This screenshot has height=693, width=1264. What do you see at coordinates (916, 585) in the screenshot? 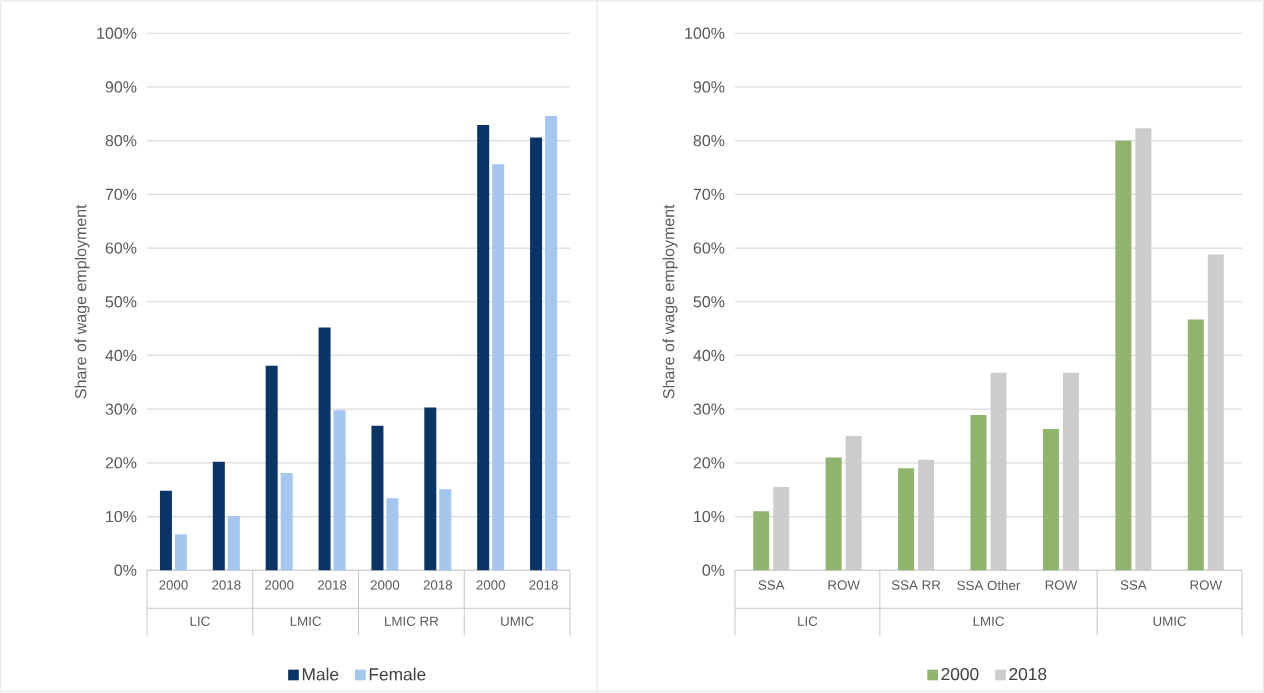
I see `x-tick-label: SSA RR` at bounding box center [916, 585].